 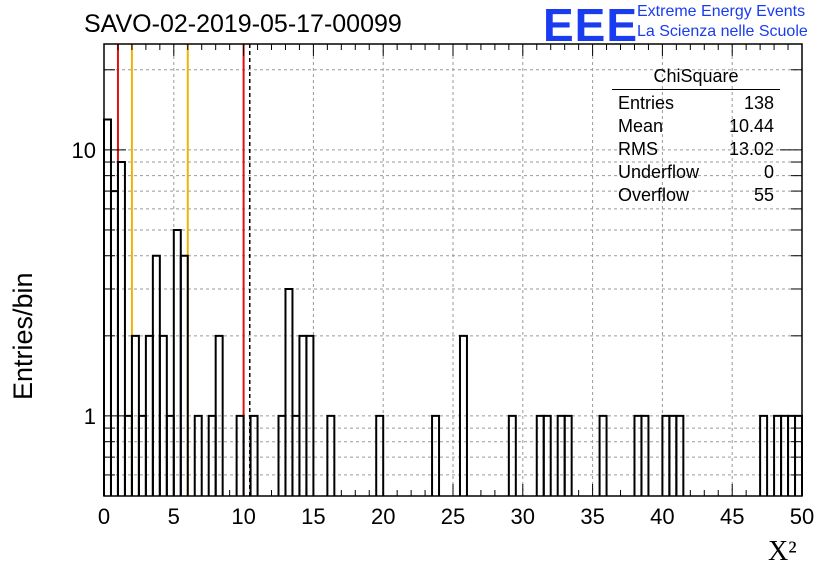 What do you see at coordinates (802, 516) in the screenshot?
I see `x-tick-label: 50` at bounding box center [802, 516].